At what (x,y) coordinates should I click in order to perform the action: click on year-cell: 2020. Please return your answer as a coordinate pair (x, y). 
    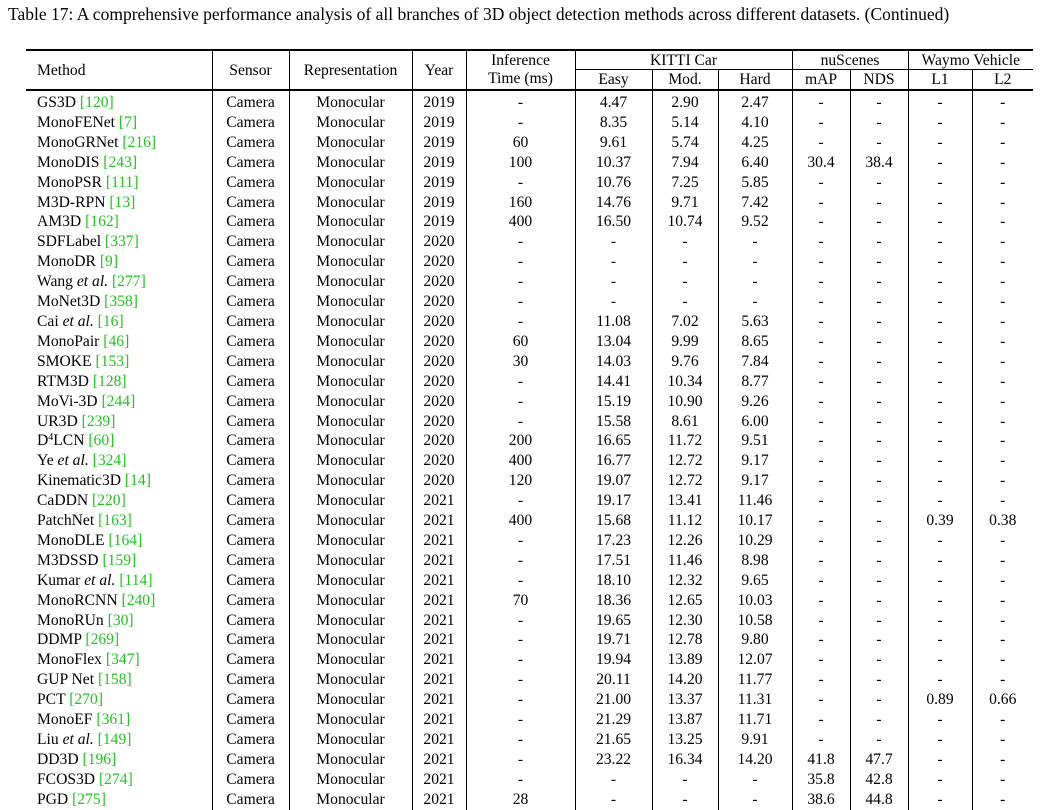
    Looking at the image, I should click on (438, 461).